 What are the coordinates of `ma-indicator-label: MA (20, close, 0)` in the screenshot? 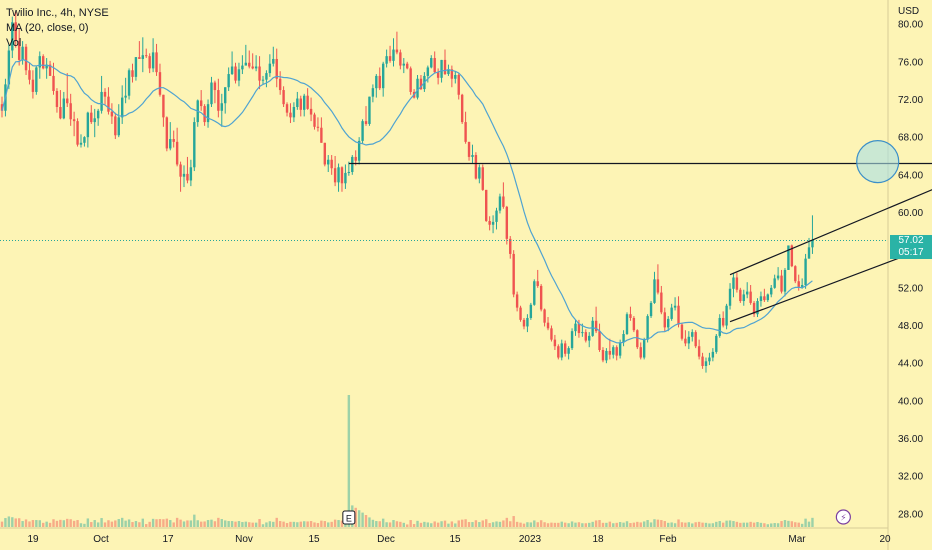 It's located at (47, 28).